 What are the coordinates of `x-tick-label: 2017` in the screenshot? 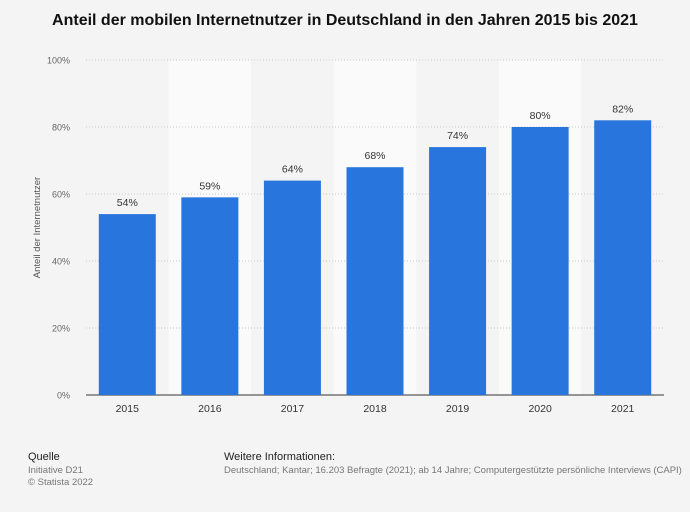 It's located at (293, 409).